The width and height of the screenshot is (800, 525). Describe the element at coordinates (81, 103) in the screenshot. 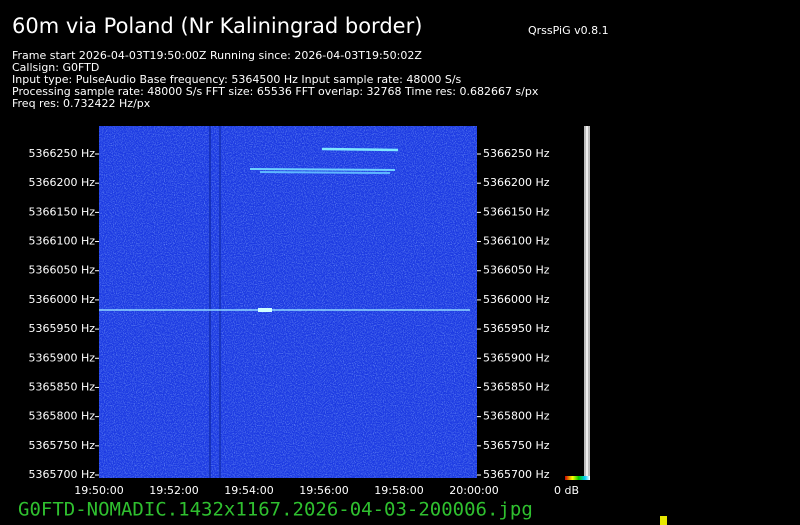

I see `info-line: Freq res: 0.732422 Hz/px` at that location.